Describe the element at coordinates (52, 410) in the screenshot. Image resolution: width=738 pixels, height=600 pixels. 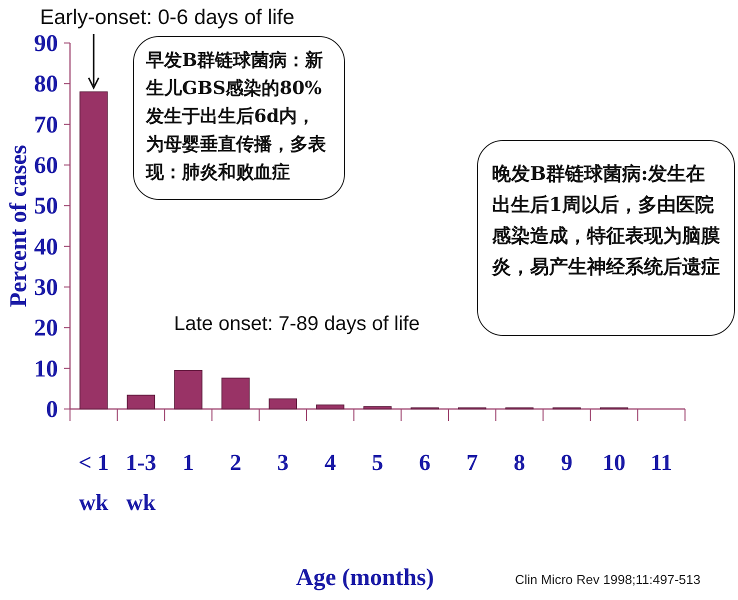
I see `y-tick-label: 0` at that location.